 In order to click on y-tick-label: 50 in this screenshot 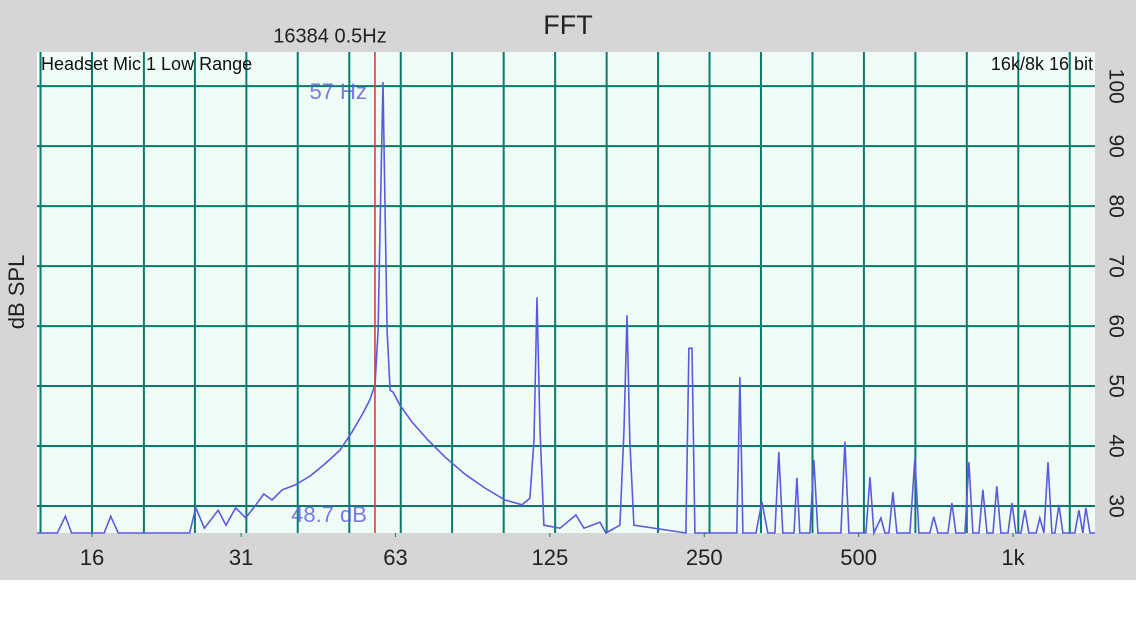, I will do `click(1115, 385)`.